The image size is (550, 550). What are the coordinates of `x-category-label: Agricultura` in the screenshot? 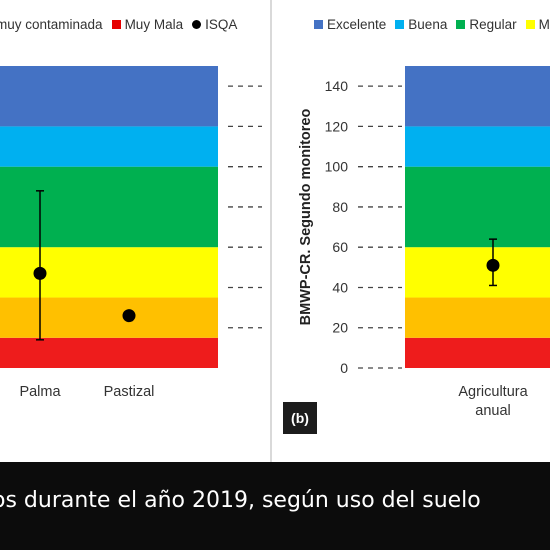 It's located at (493, 392).